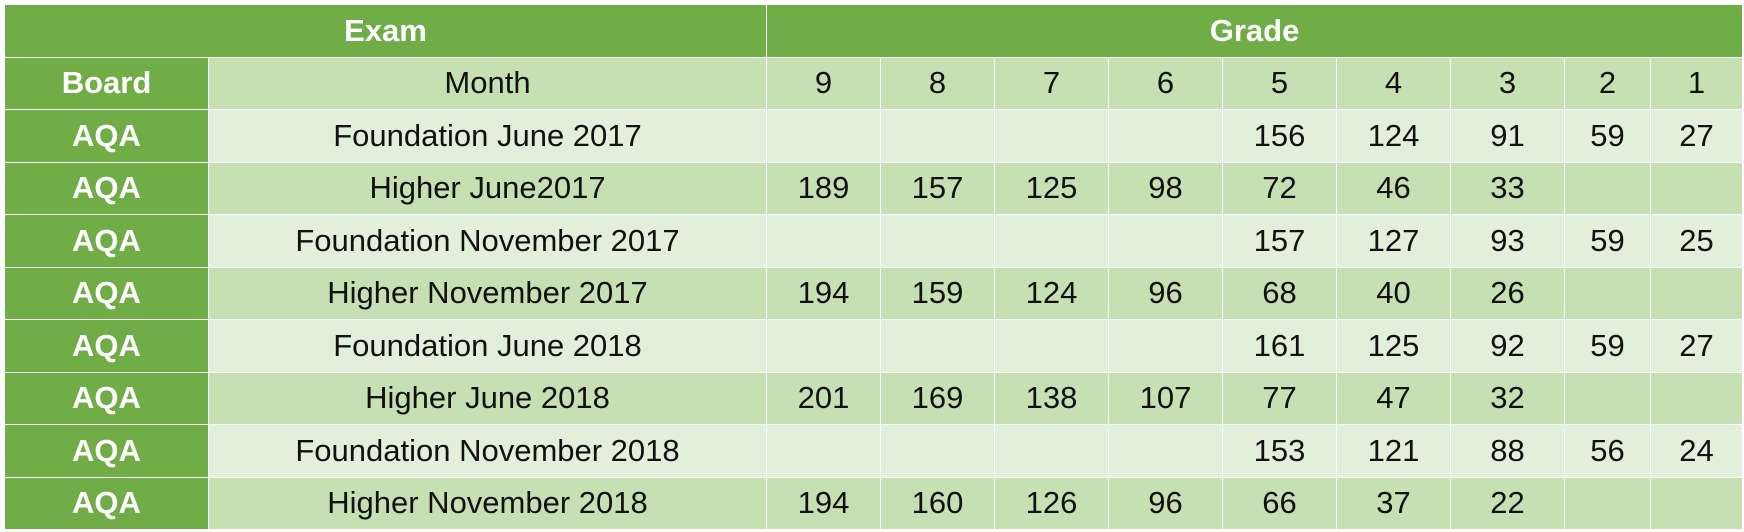  Describe the element at coordinates (824, 83) in the screenshot. I see `grade-column-header: 9` at that location.